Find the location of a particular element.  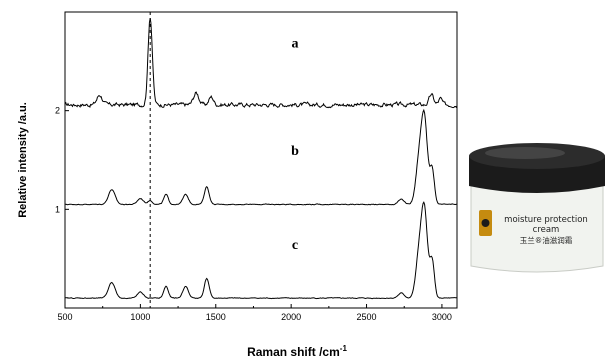

y-tick-label: 2 is located at coordinates (57, 111).